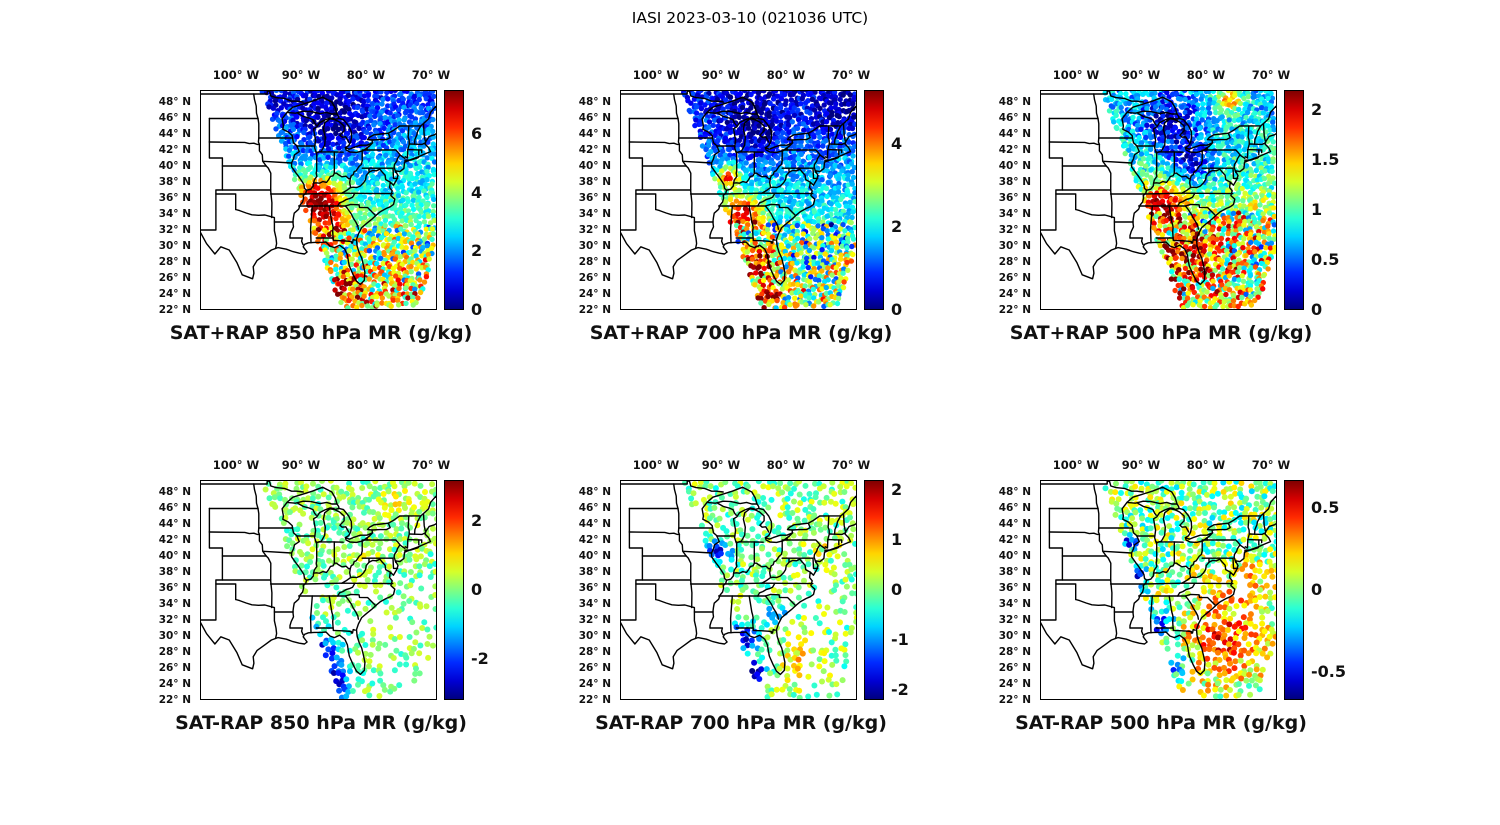 Image resolution: width=1500 pixels, height=825 pixels. What do you see at coordinates (1328, 671) in the screenshot?
I see `colorbar-tick-label: -0.5` at bounding box center [1328, 671].